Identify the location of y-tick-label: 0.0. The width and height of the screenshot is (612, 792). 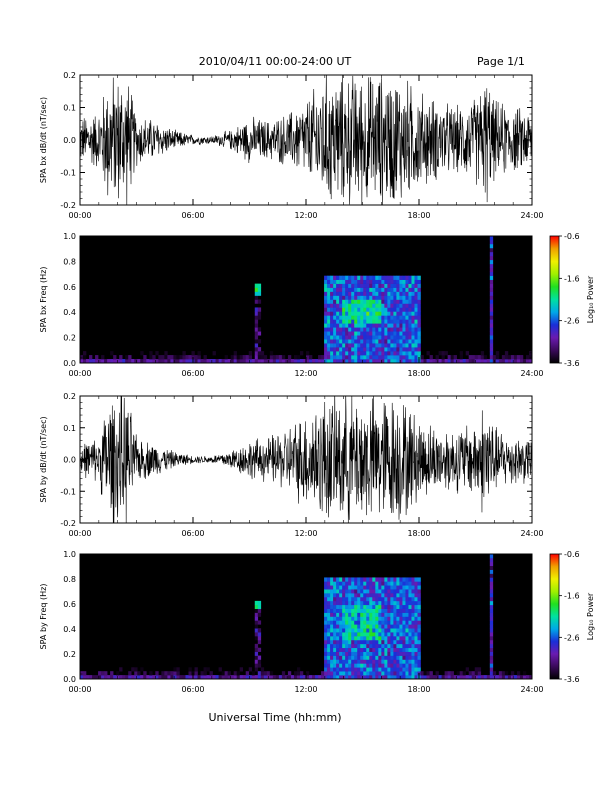
(69, 679).